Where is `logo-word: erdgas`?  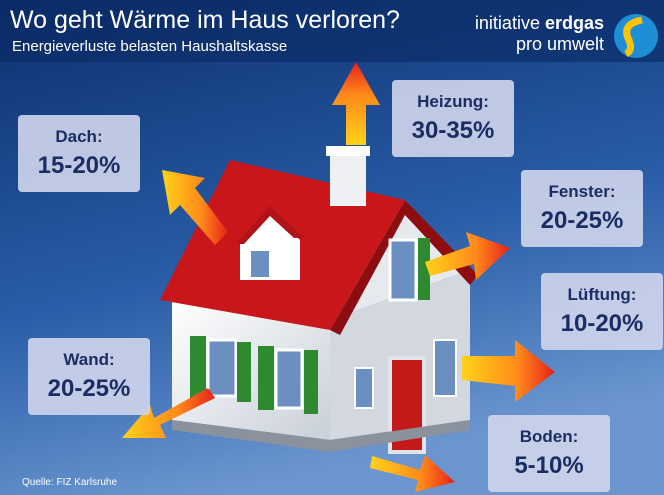
logo-word: erdgas is located at coordinates (574, 23).